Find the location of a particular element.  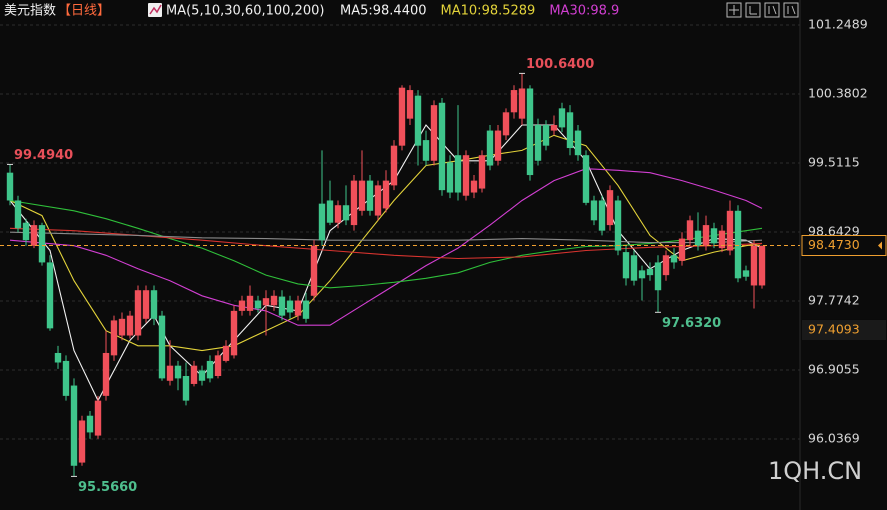

tool-crosshair is located at coordinates (734, 10).